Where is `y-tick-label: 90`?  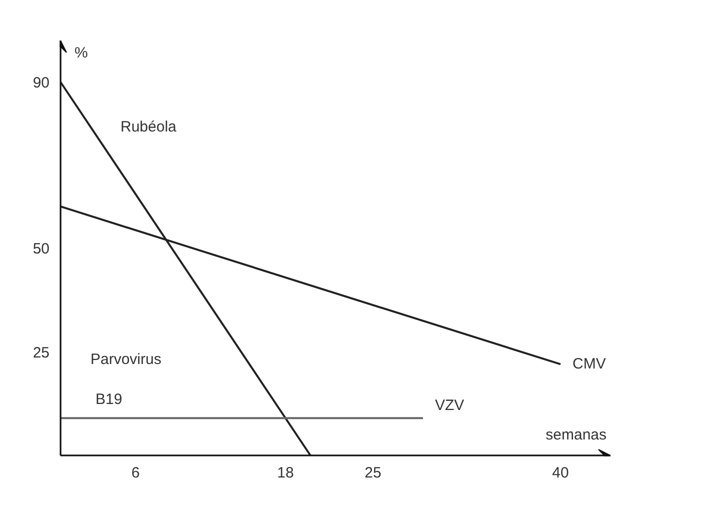 y-tick-label: 90 is located at coordinates (41, 83).